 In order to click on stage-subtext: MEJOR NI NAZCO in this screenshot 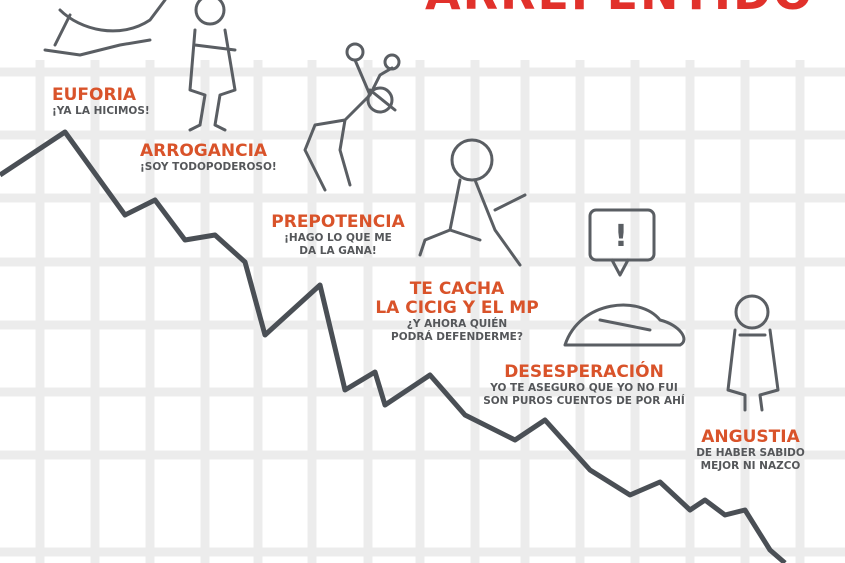, I will do `click(750, 466)`.